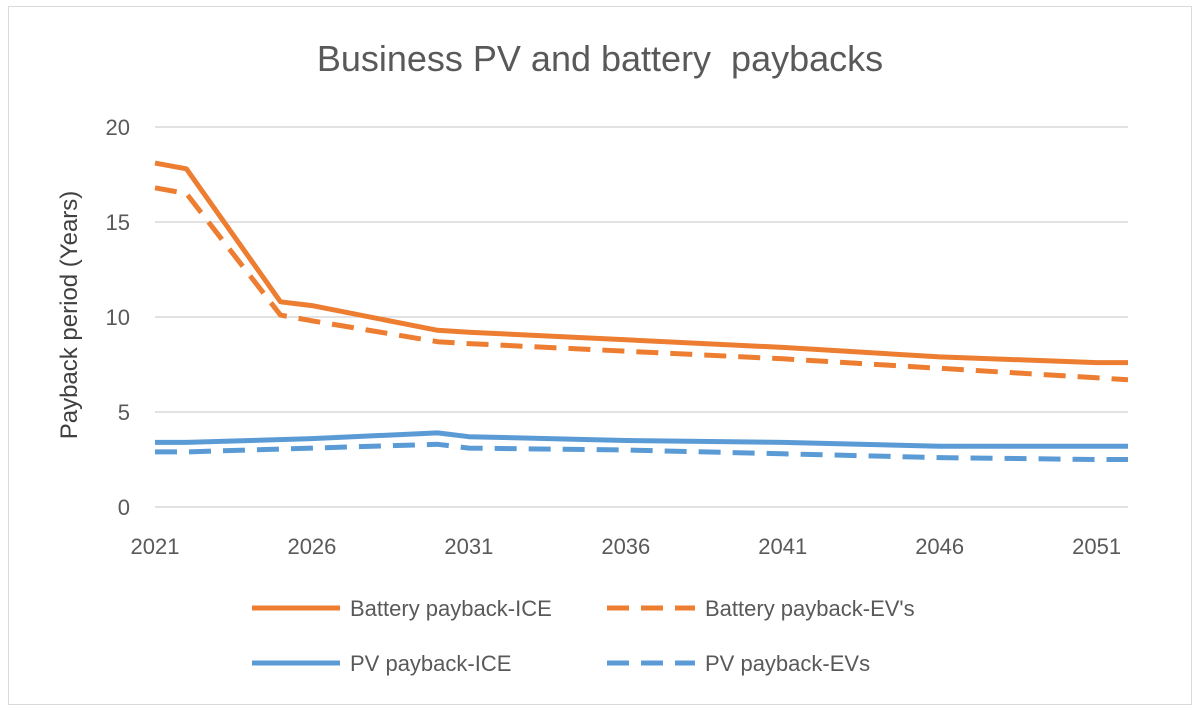 The width and height of the screenshot is (1200, 711). I want to click on chart-title: Business PV and battery paybacks, so click(600, 58).